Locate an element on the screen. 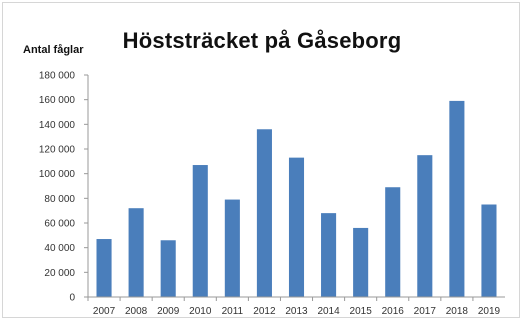 This screenshot has height=322, width=524. y-tick-label: 60 000 is located at coordinates (59, 224).